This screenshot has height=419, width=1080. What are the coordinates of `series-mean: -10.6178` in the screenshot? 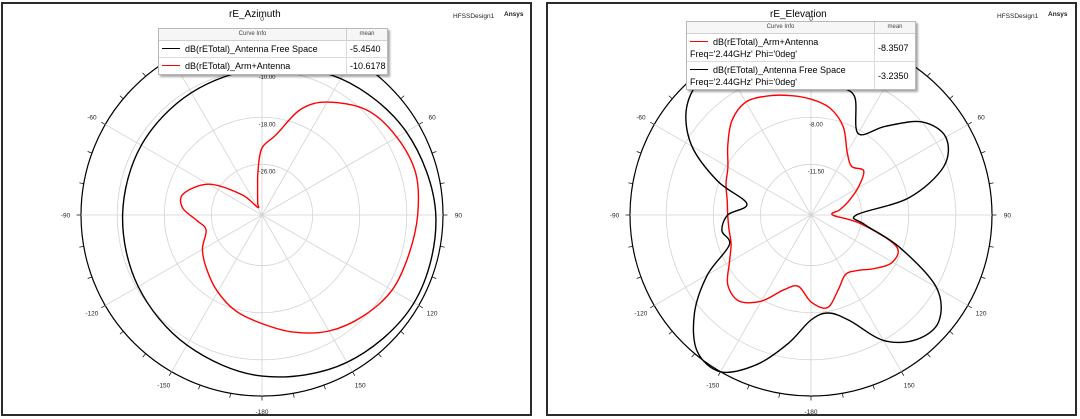 It's located at (368, 66).